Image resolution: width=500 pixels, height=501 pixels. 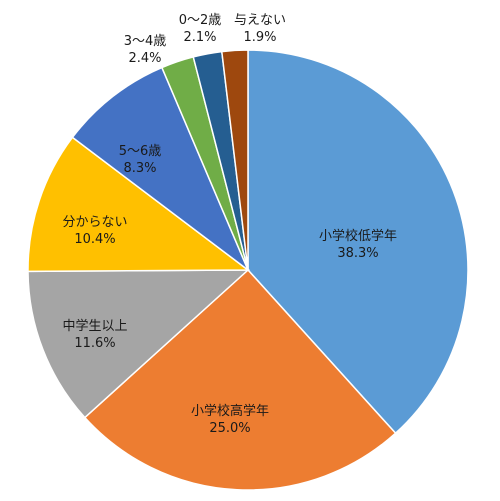 What do you see at coordinates (358, 236) in the screenshot?
I see `slice-category-label: 小学校低学年` at bounding box center [358, 236].